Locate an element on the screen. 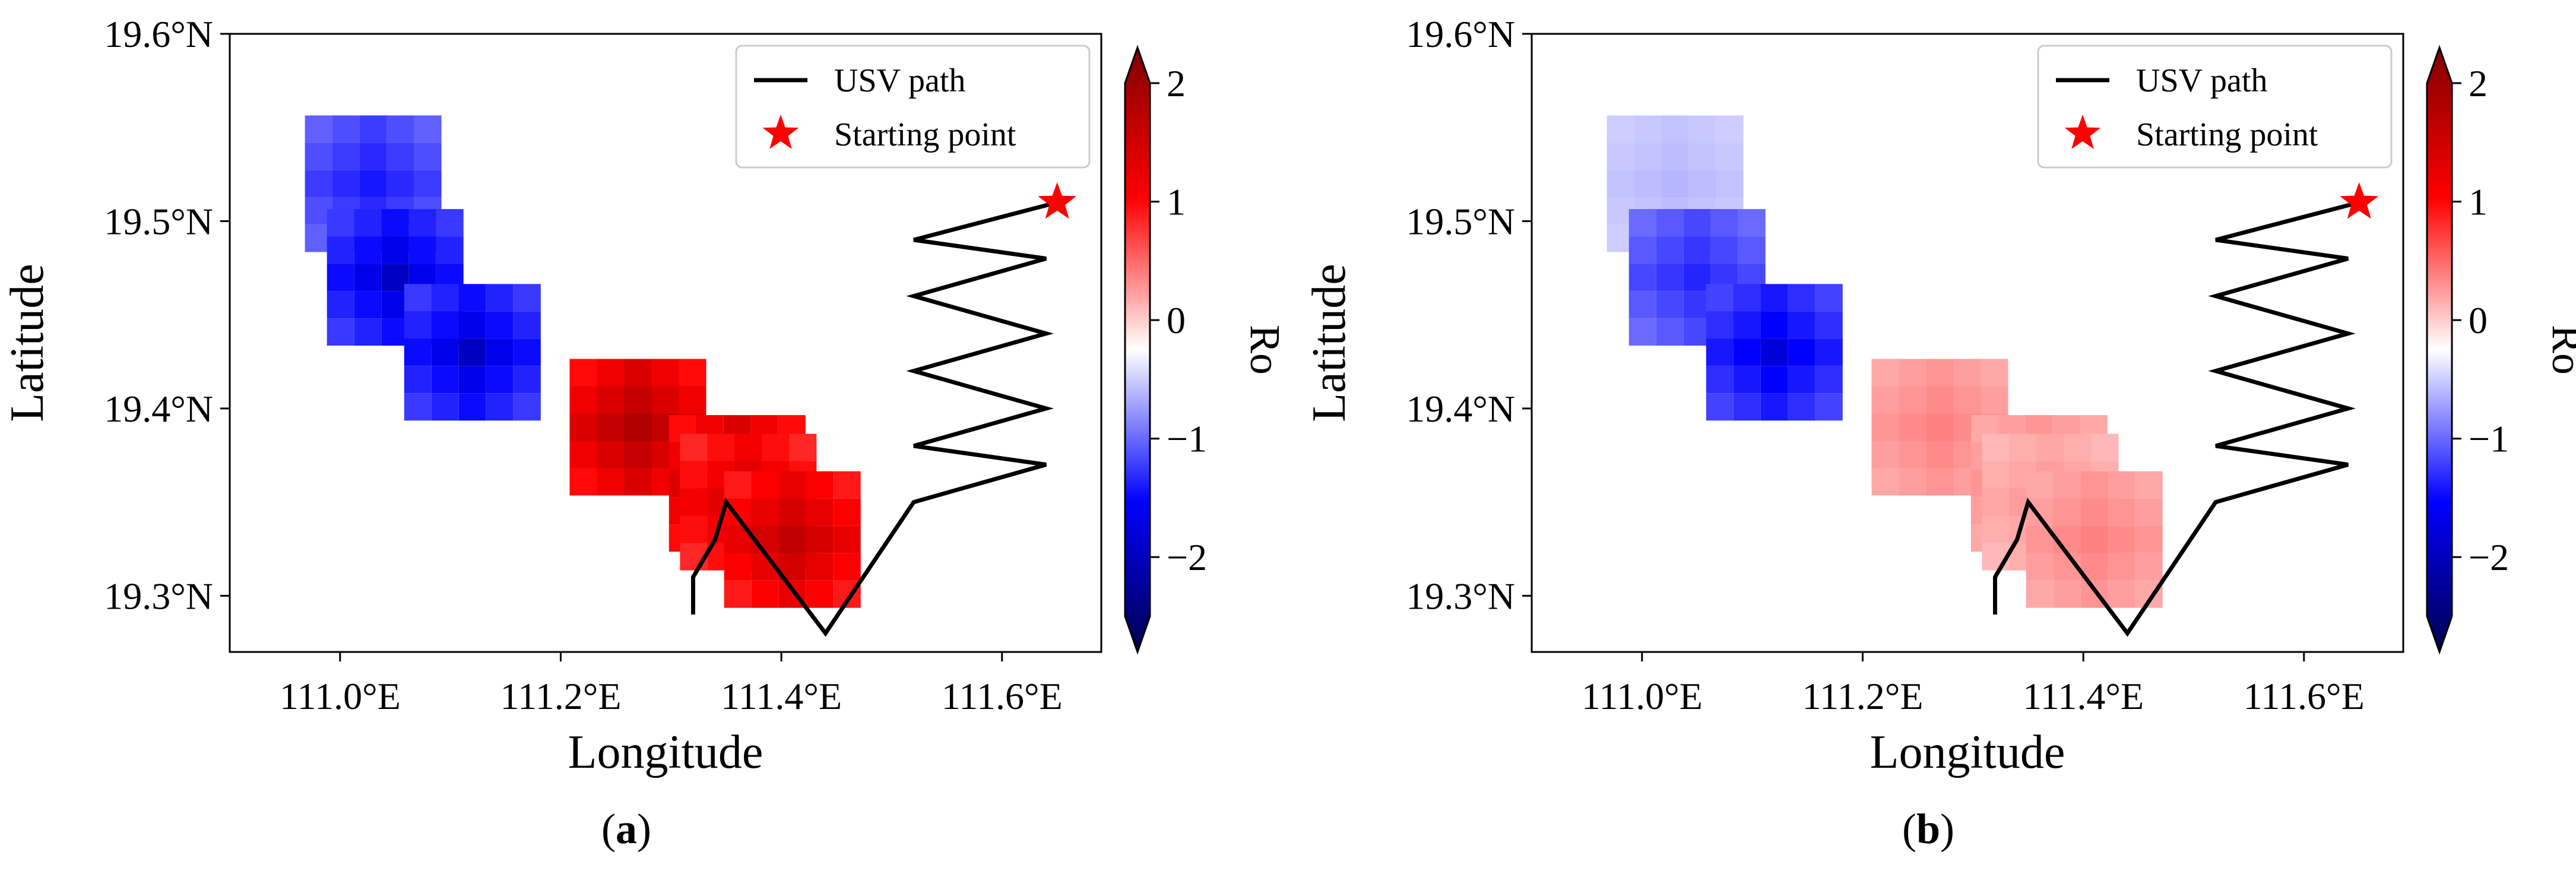 The image size is (2576, 877). starting-point-star is located at coordinates (2359, 200).